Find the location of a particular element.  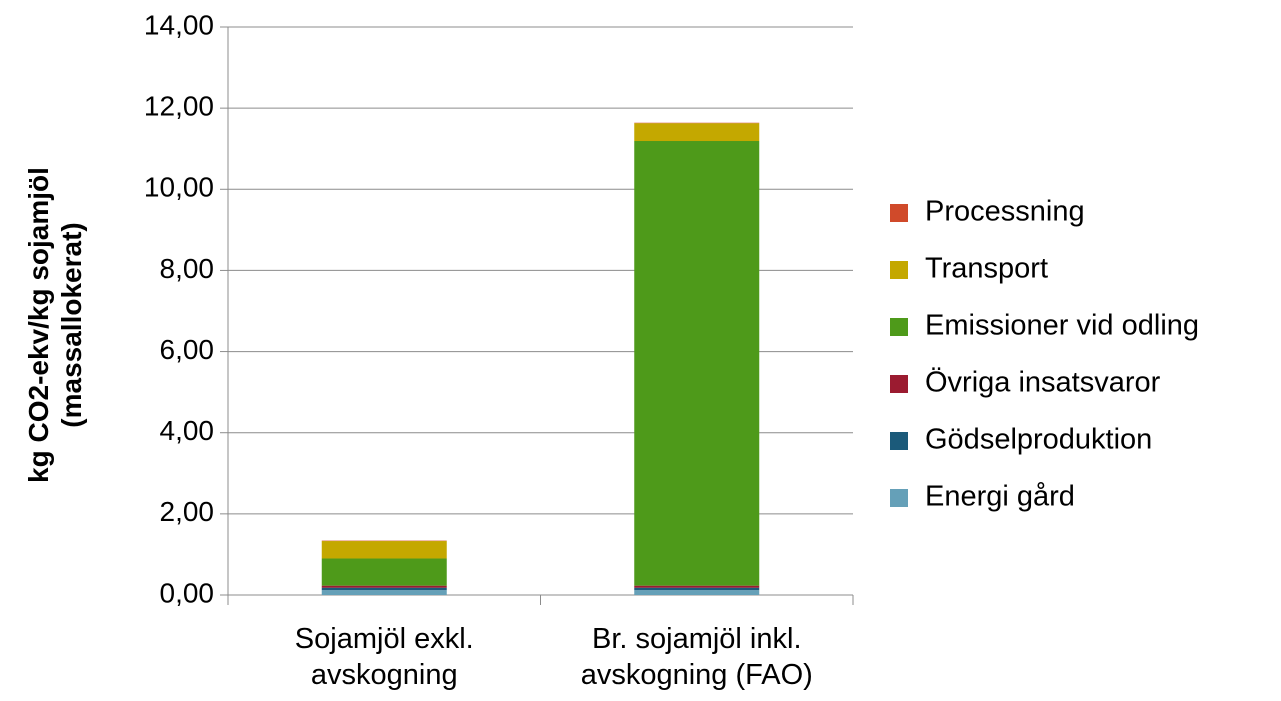

y-tick-label: 14,00 is located at coordinates (179, 24).